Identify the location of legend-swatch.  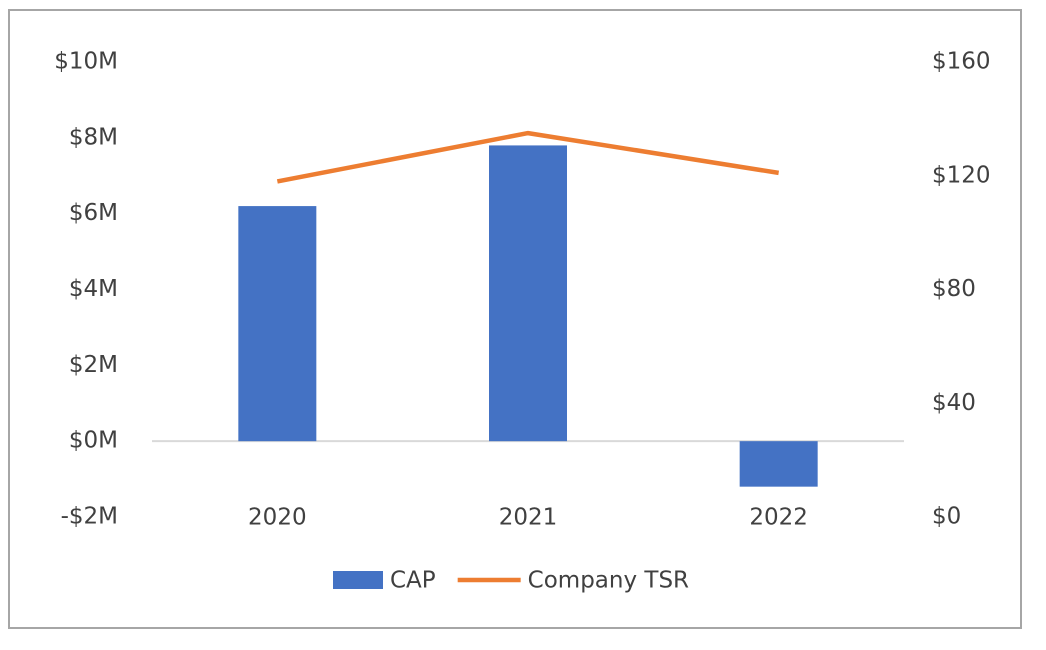
(358, 580).